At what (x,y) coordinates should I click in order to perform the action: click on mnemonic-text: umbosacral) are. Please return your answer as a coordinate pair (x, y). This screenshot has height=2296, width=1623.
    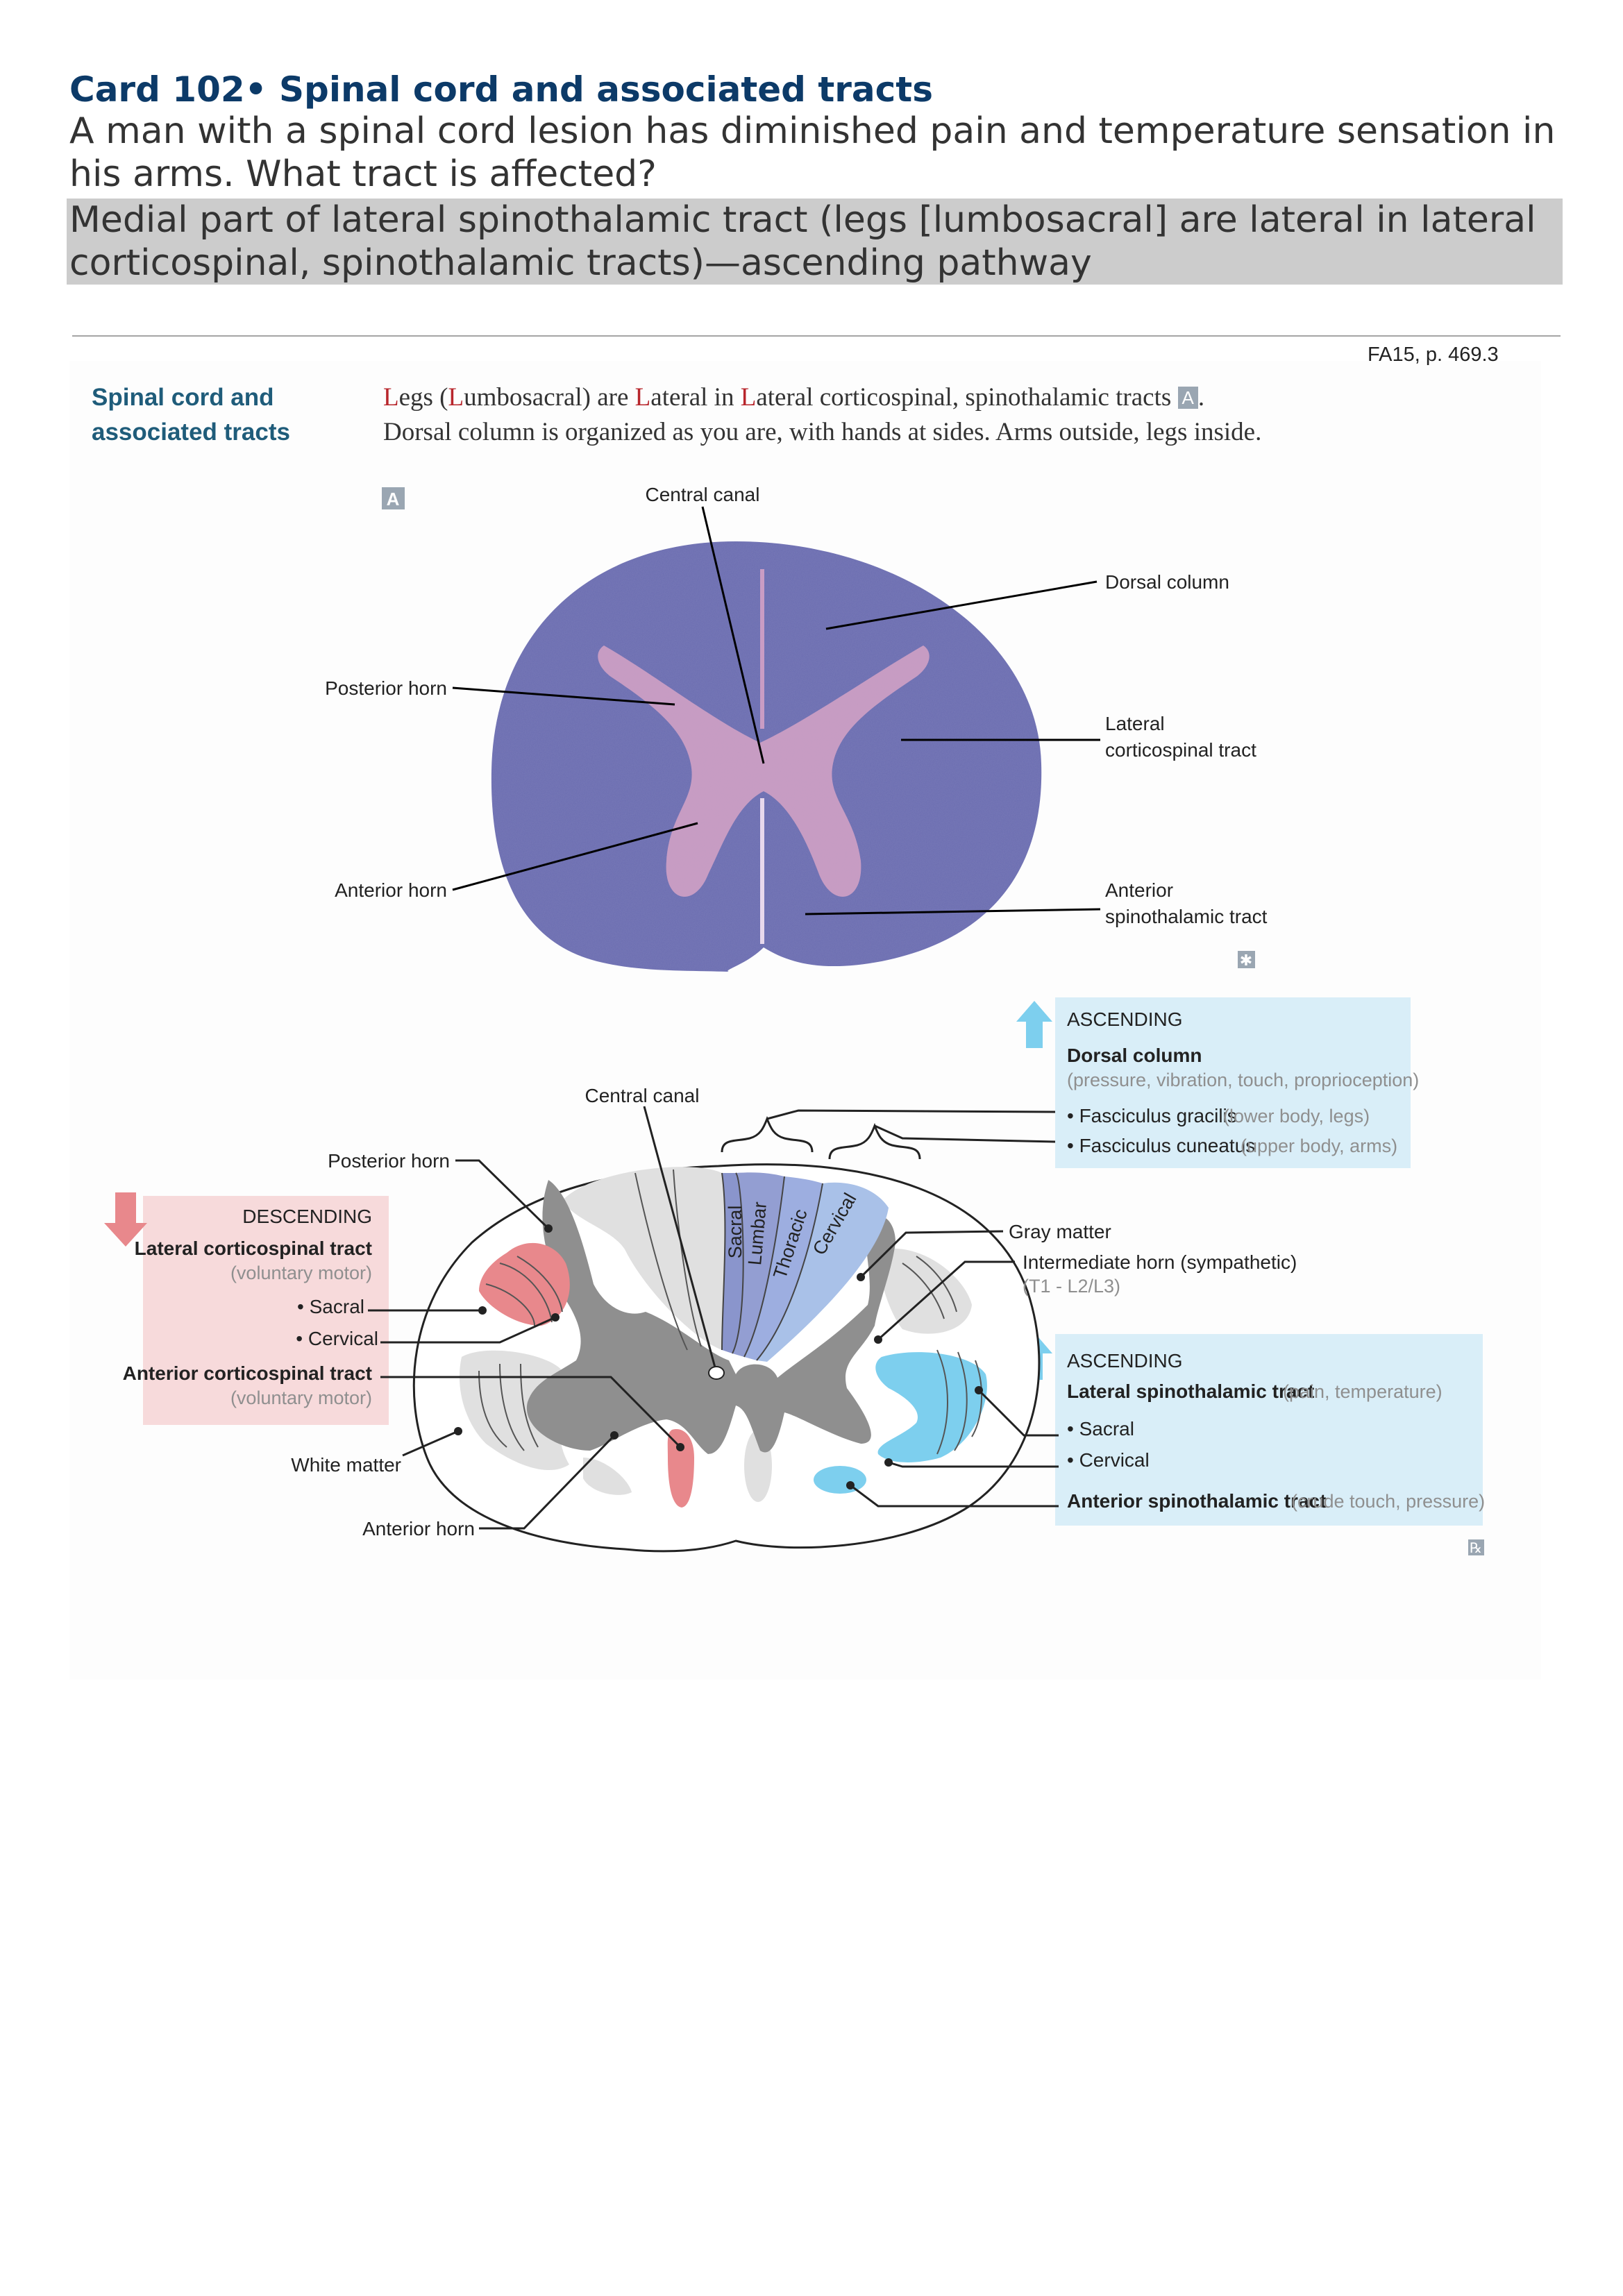
    Looking at the image, I should click on (549, 398).